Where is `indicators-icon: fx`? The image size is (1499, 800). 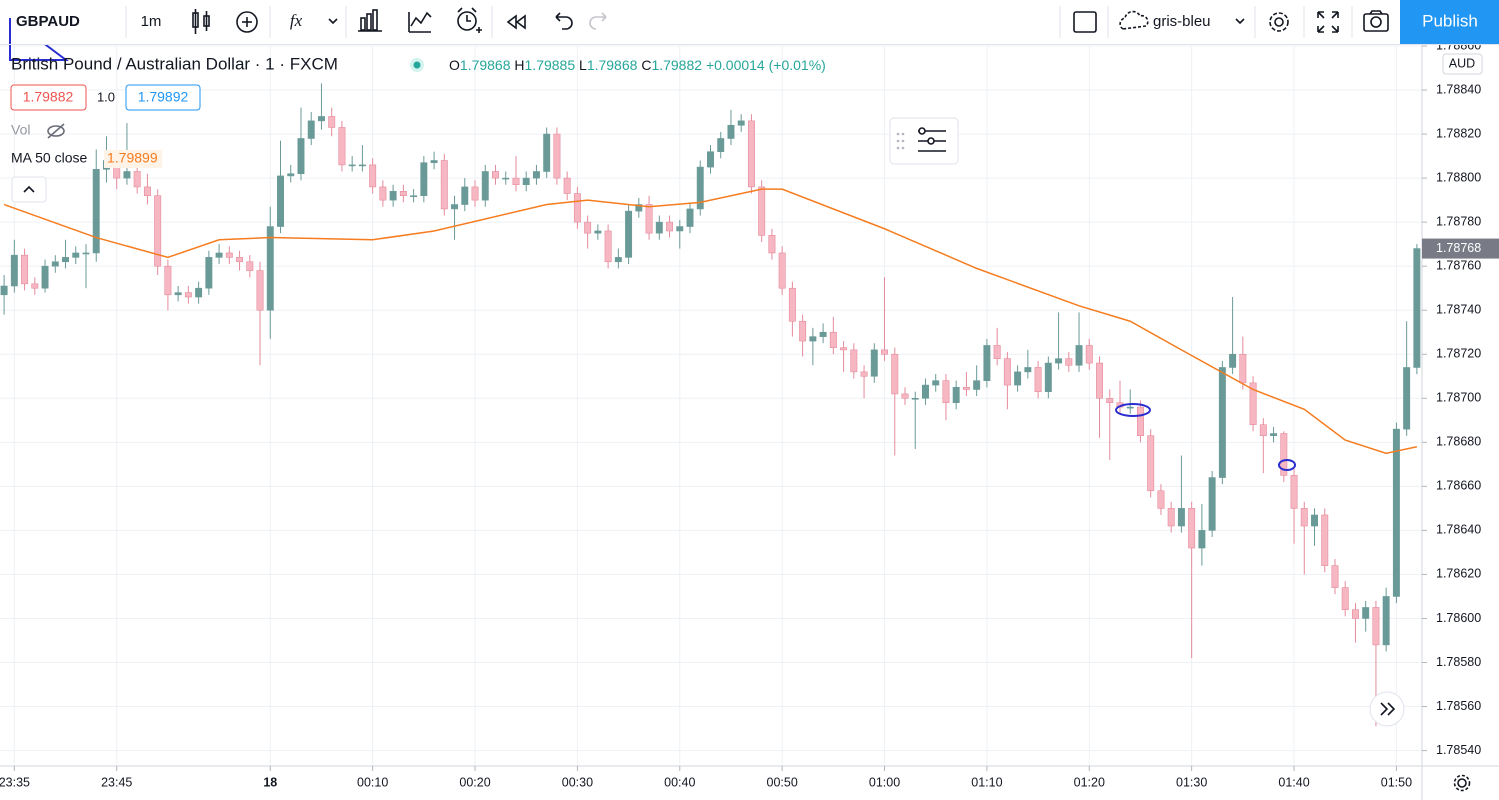 indicators-icon: fx is located at coordinates (296, 20).